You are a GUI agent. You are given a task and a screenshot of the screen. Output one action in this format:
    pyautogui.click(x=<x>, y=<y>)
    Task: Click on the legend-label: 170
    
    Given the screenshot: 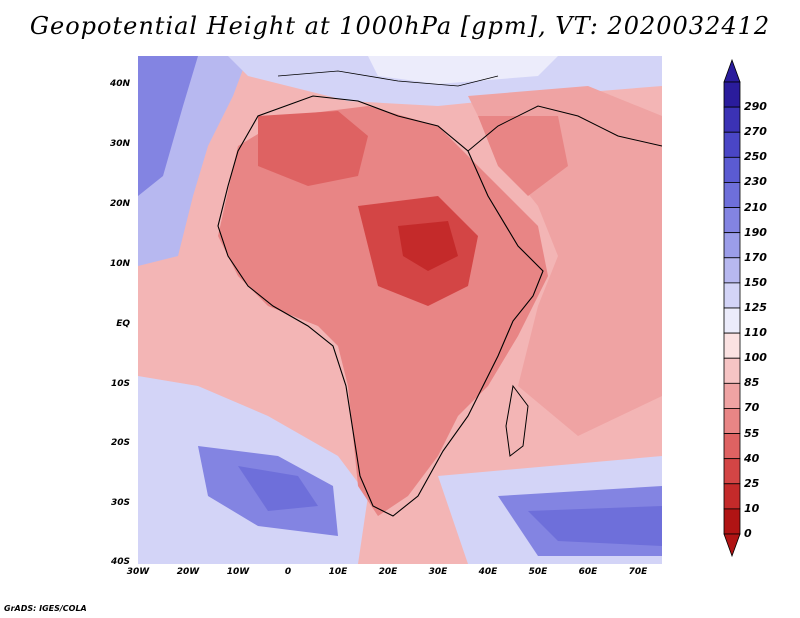 What is the action you would take?
    pyautogui.click(x=755, y=257)
    